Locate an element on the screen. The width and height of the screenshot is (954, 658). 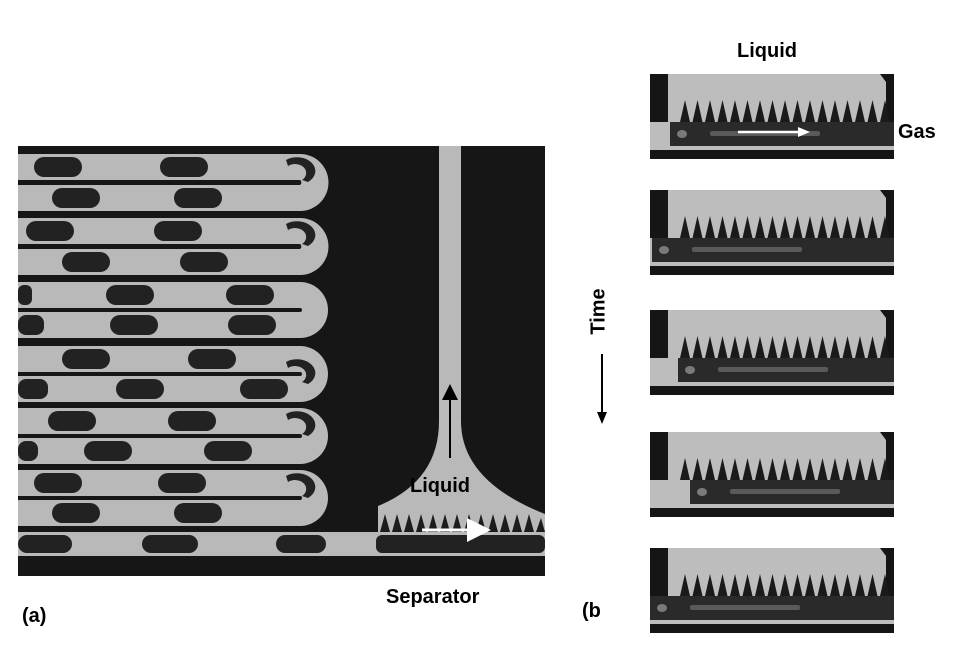
separator-structure is located at coordinates (461, 339).